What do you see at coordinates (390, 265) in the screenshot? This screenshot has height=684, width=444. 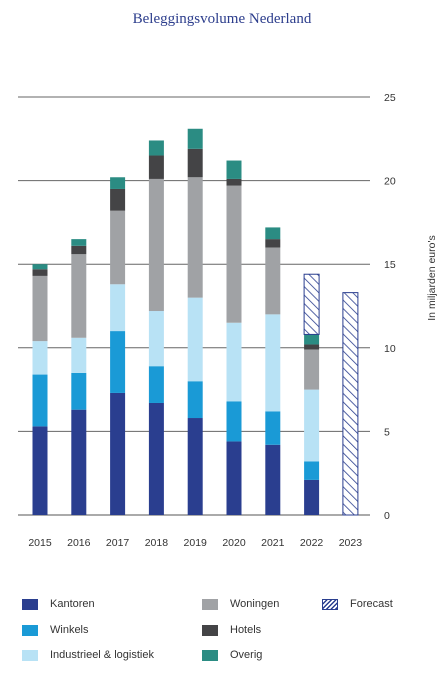 I see `y-tick-label: 15` at bounding box center [390, 265].